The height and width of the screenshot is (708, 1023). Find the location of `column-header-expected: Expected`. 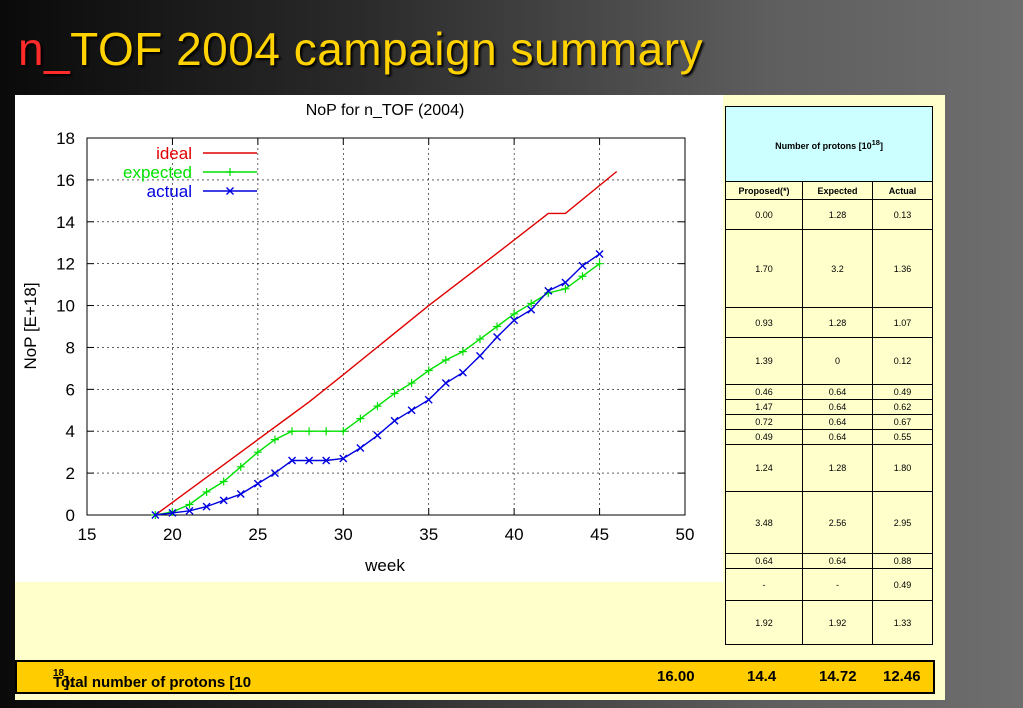

column-header-expected: Expected is located at coordinates (837, 190).